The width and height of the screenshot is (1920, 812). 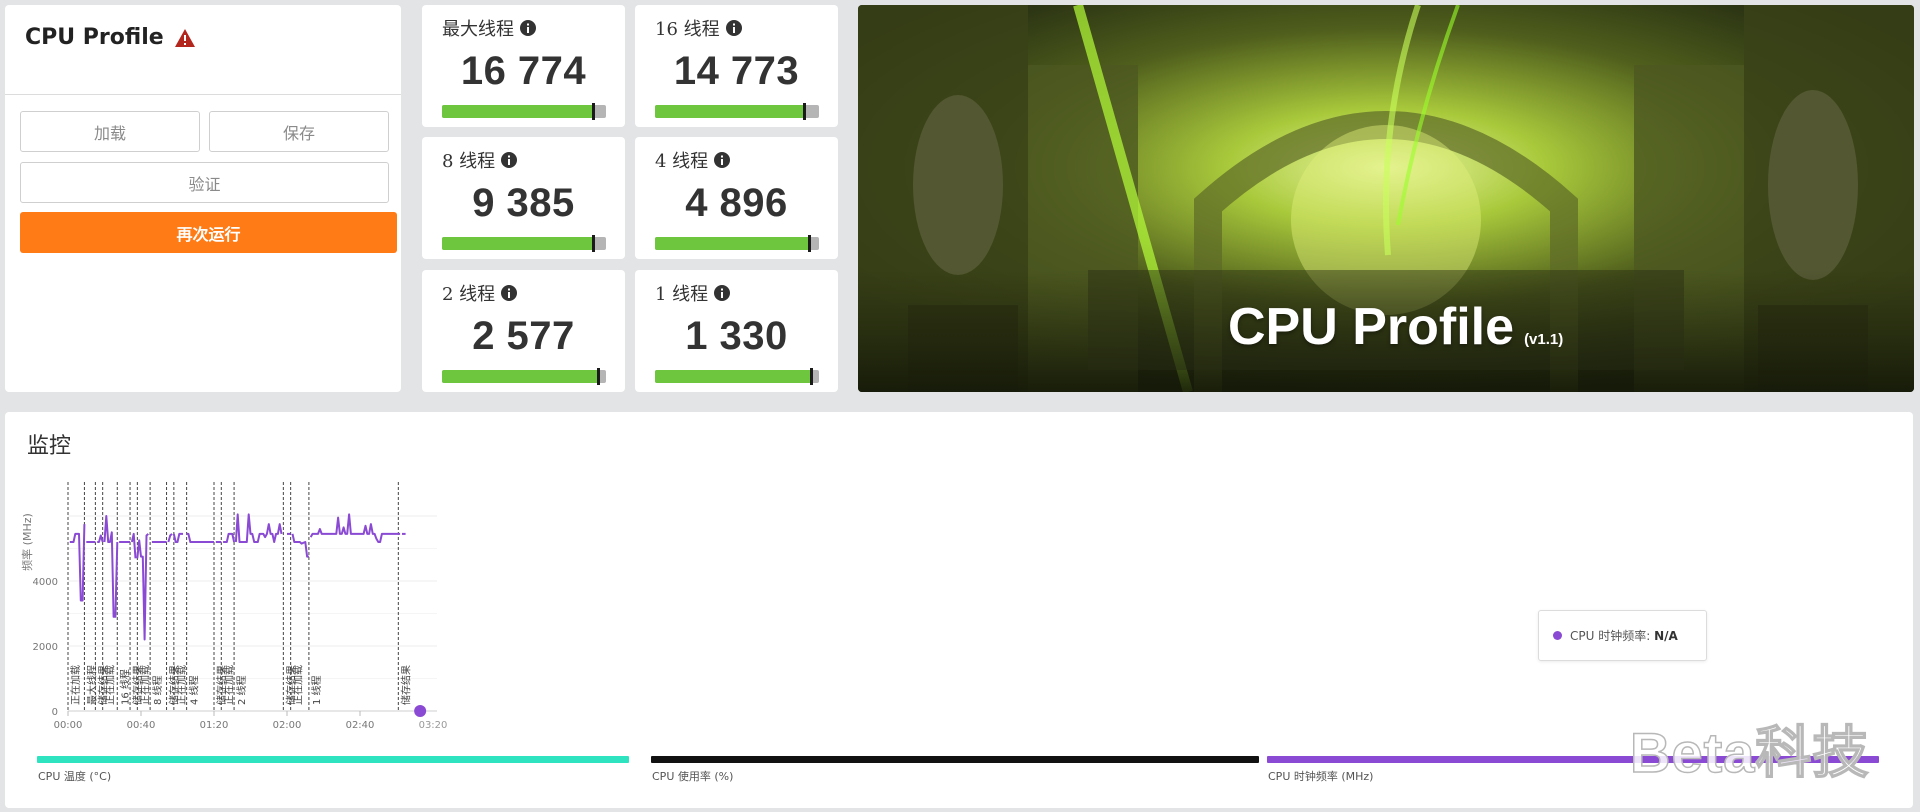 I want to click on score-card-2-threads: 2 线程 2 577, so click(x=523, y=331).